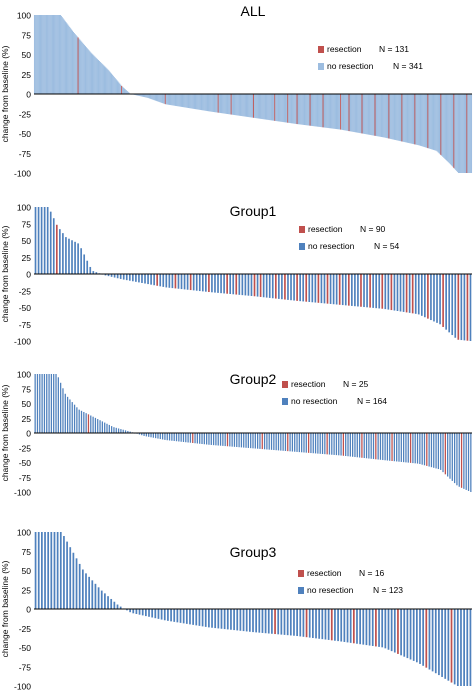  Describe the element at coordinates (25, 308) in the screenshot. I see `y-tick-label: -50` at that location.